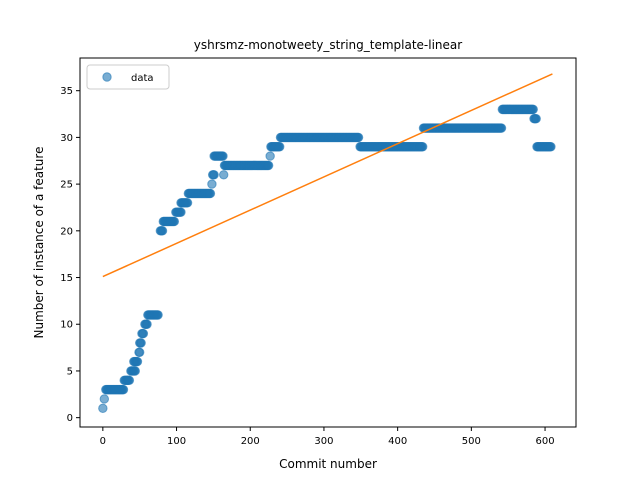  I want to click on legend-marker-data, so click(107, 77).